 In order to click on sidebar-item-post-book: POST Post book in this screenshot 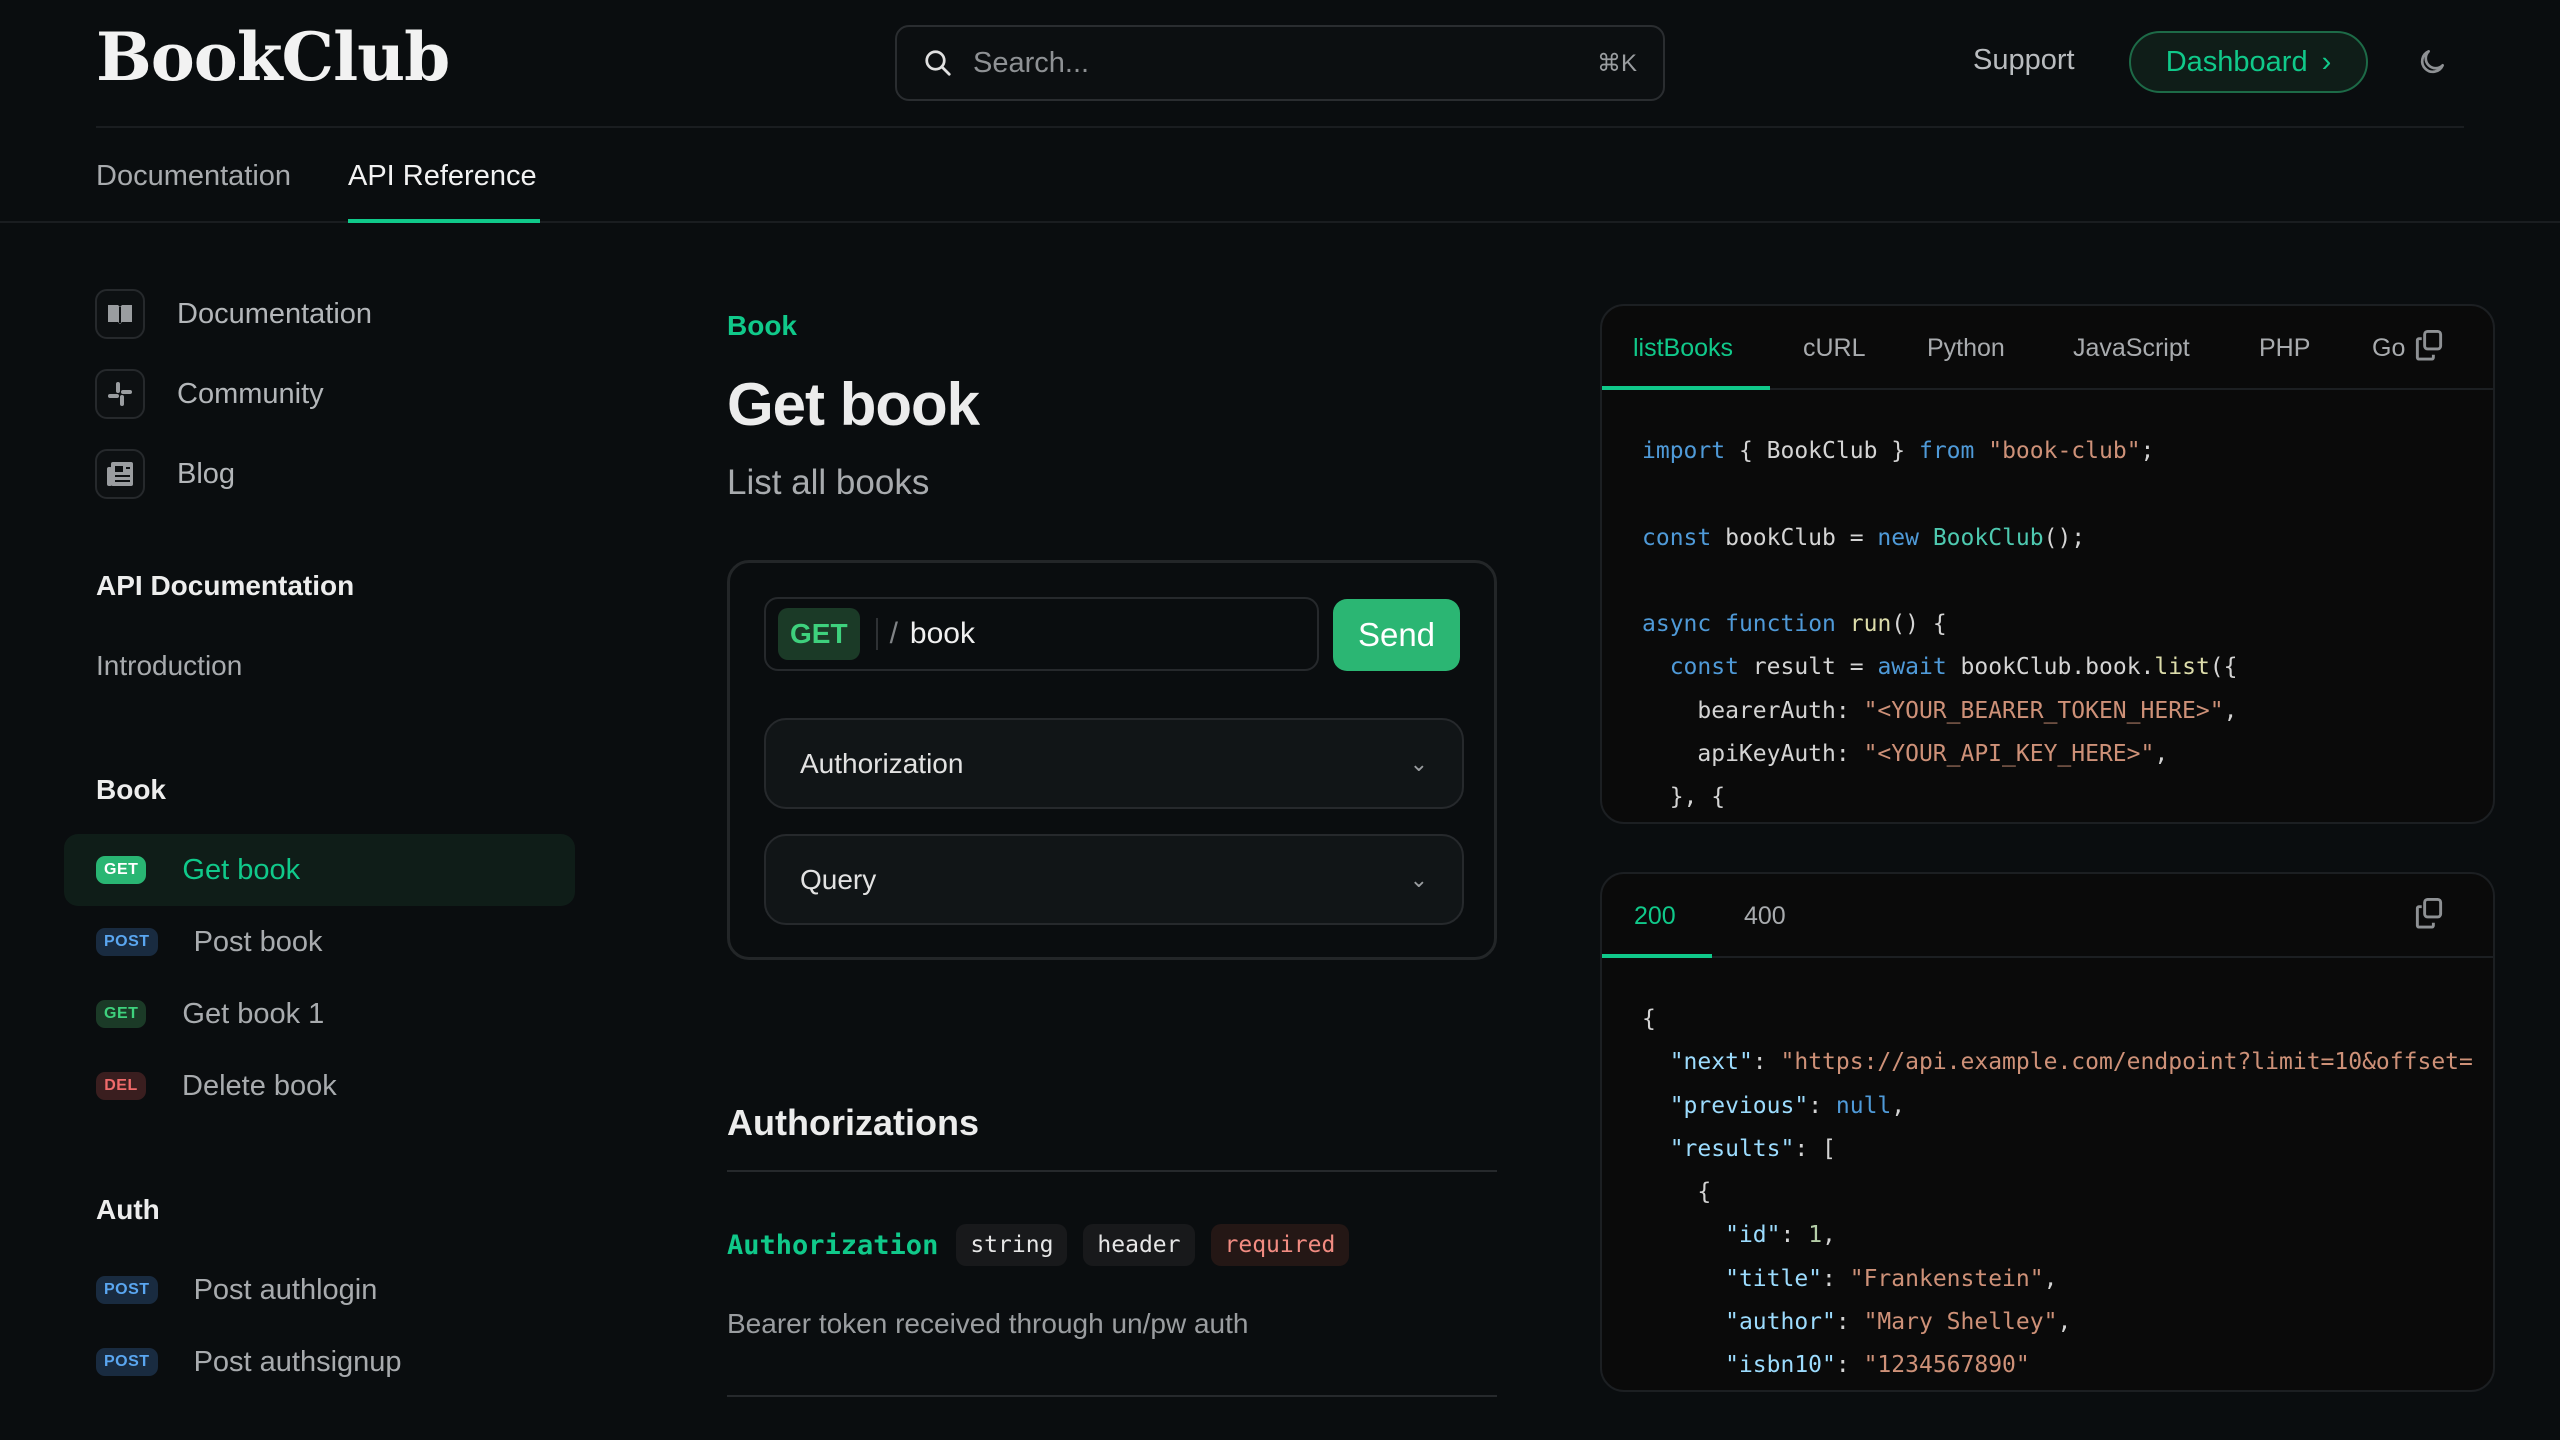, I will do `click(319, 942)`.